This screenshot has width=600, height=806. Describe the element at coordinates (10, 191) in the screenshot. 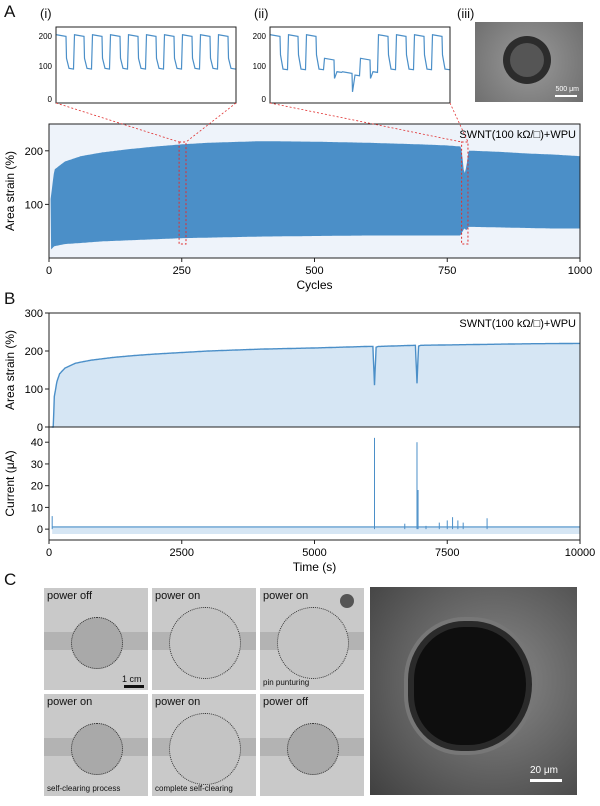

I see `chart-a-ylabel: Area strain (%)` at that location.